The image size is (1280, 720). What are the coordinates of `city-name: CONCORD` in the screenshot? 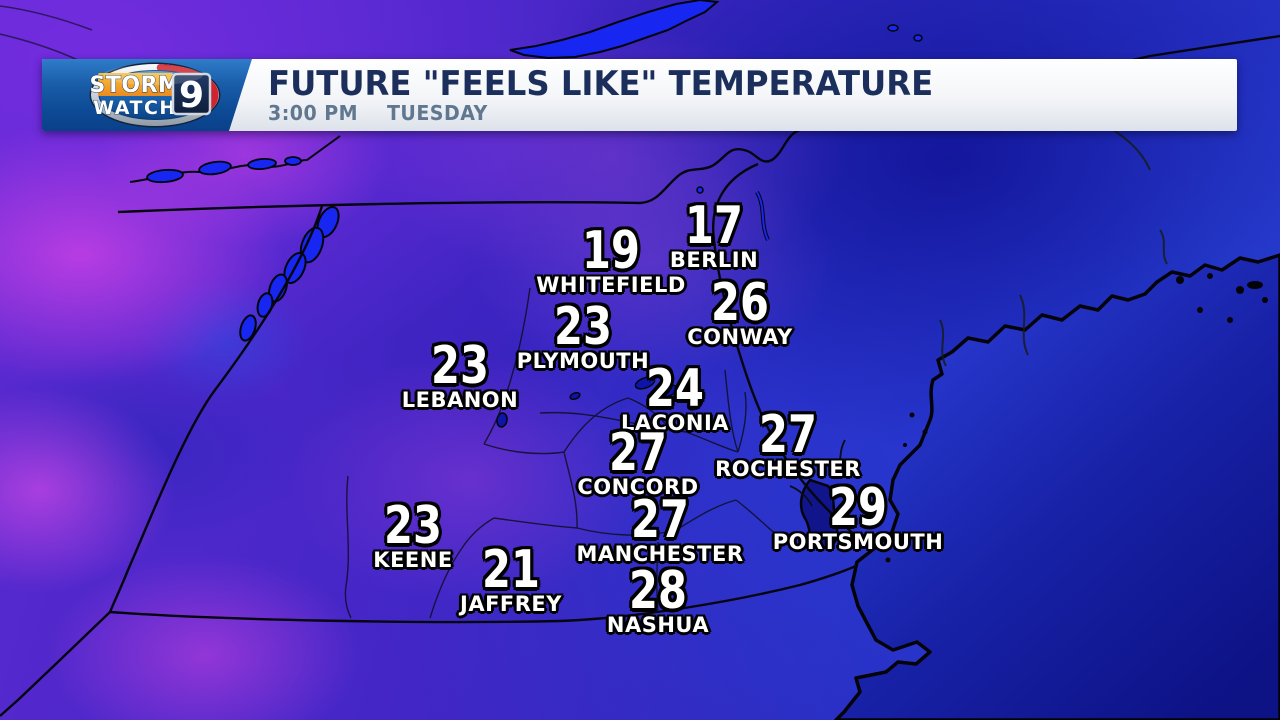 It's located at (638, 487).